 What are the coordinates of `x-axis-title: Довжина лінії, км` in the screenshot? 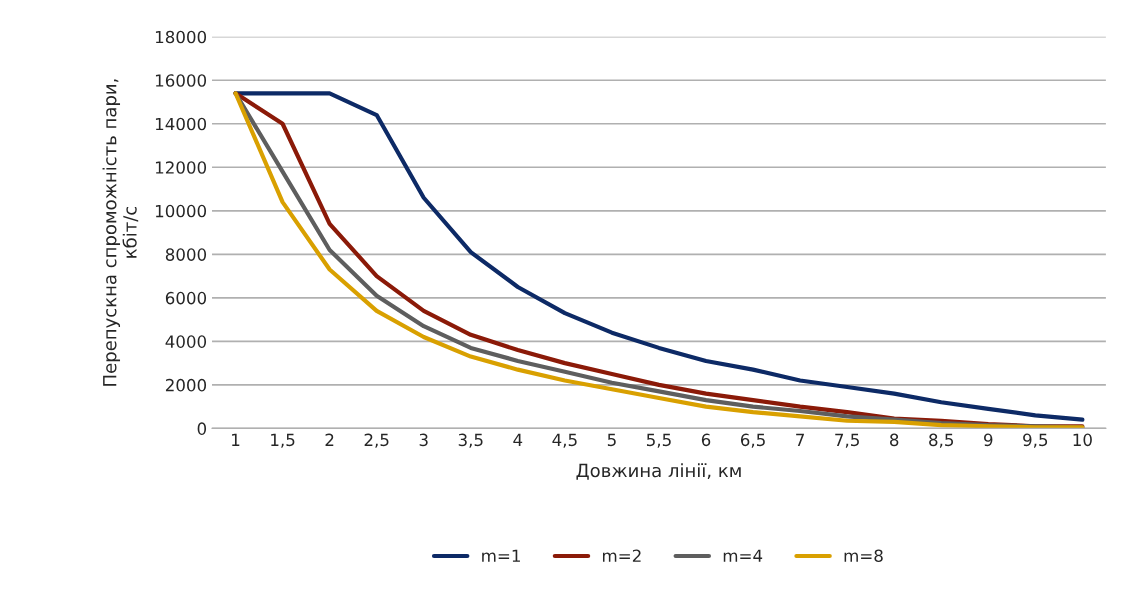 It's located at (658, 471).